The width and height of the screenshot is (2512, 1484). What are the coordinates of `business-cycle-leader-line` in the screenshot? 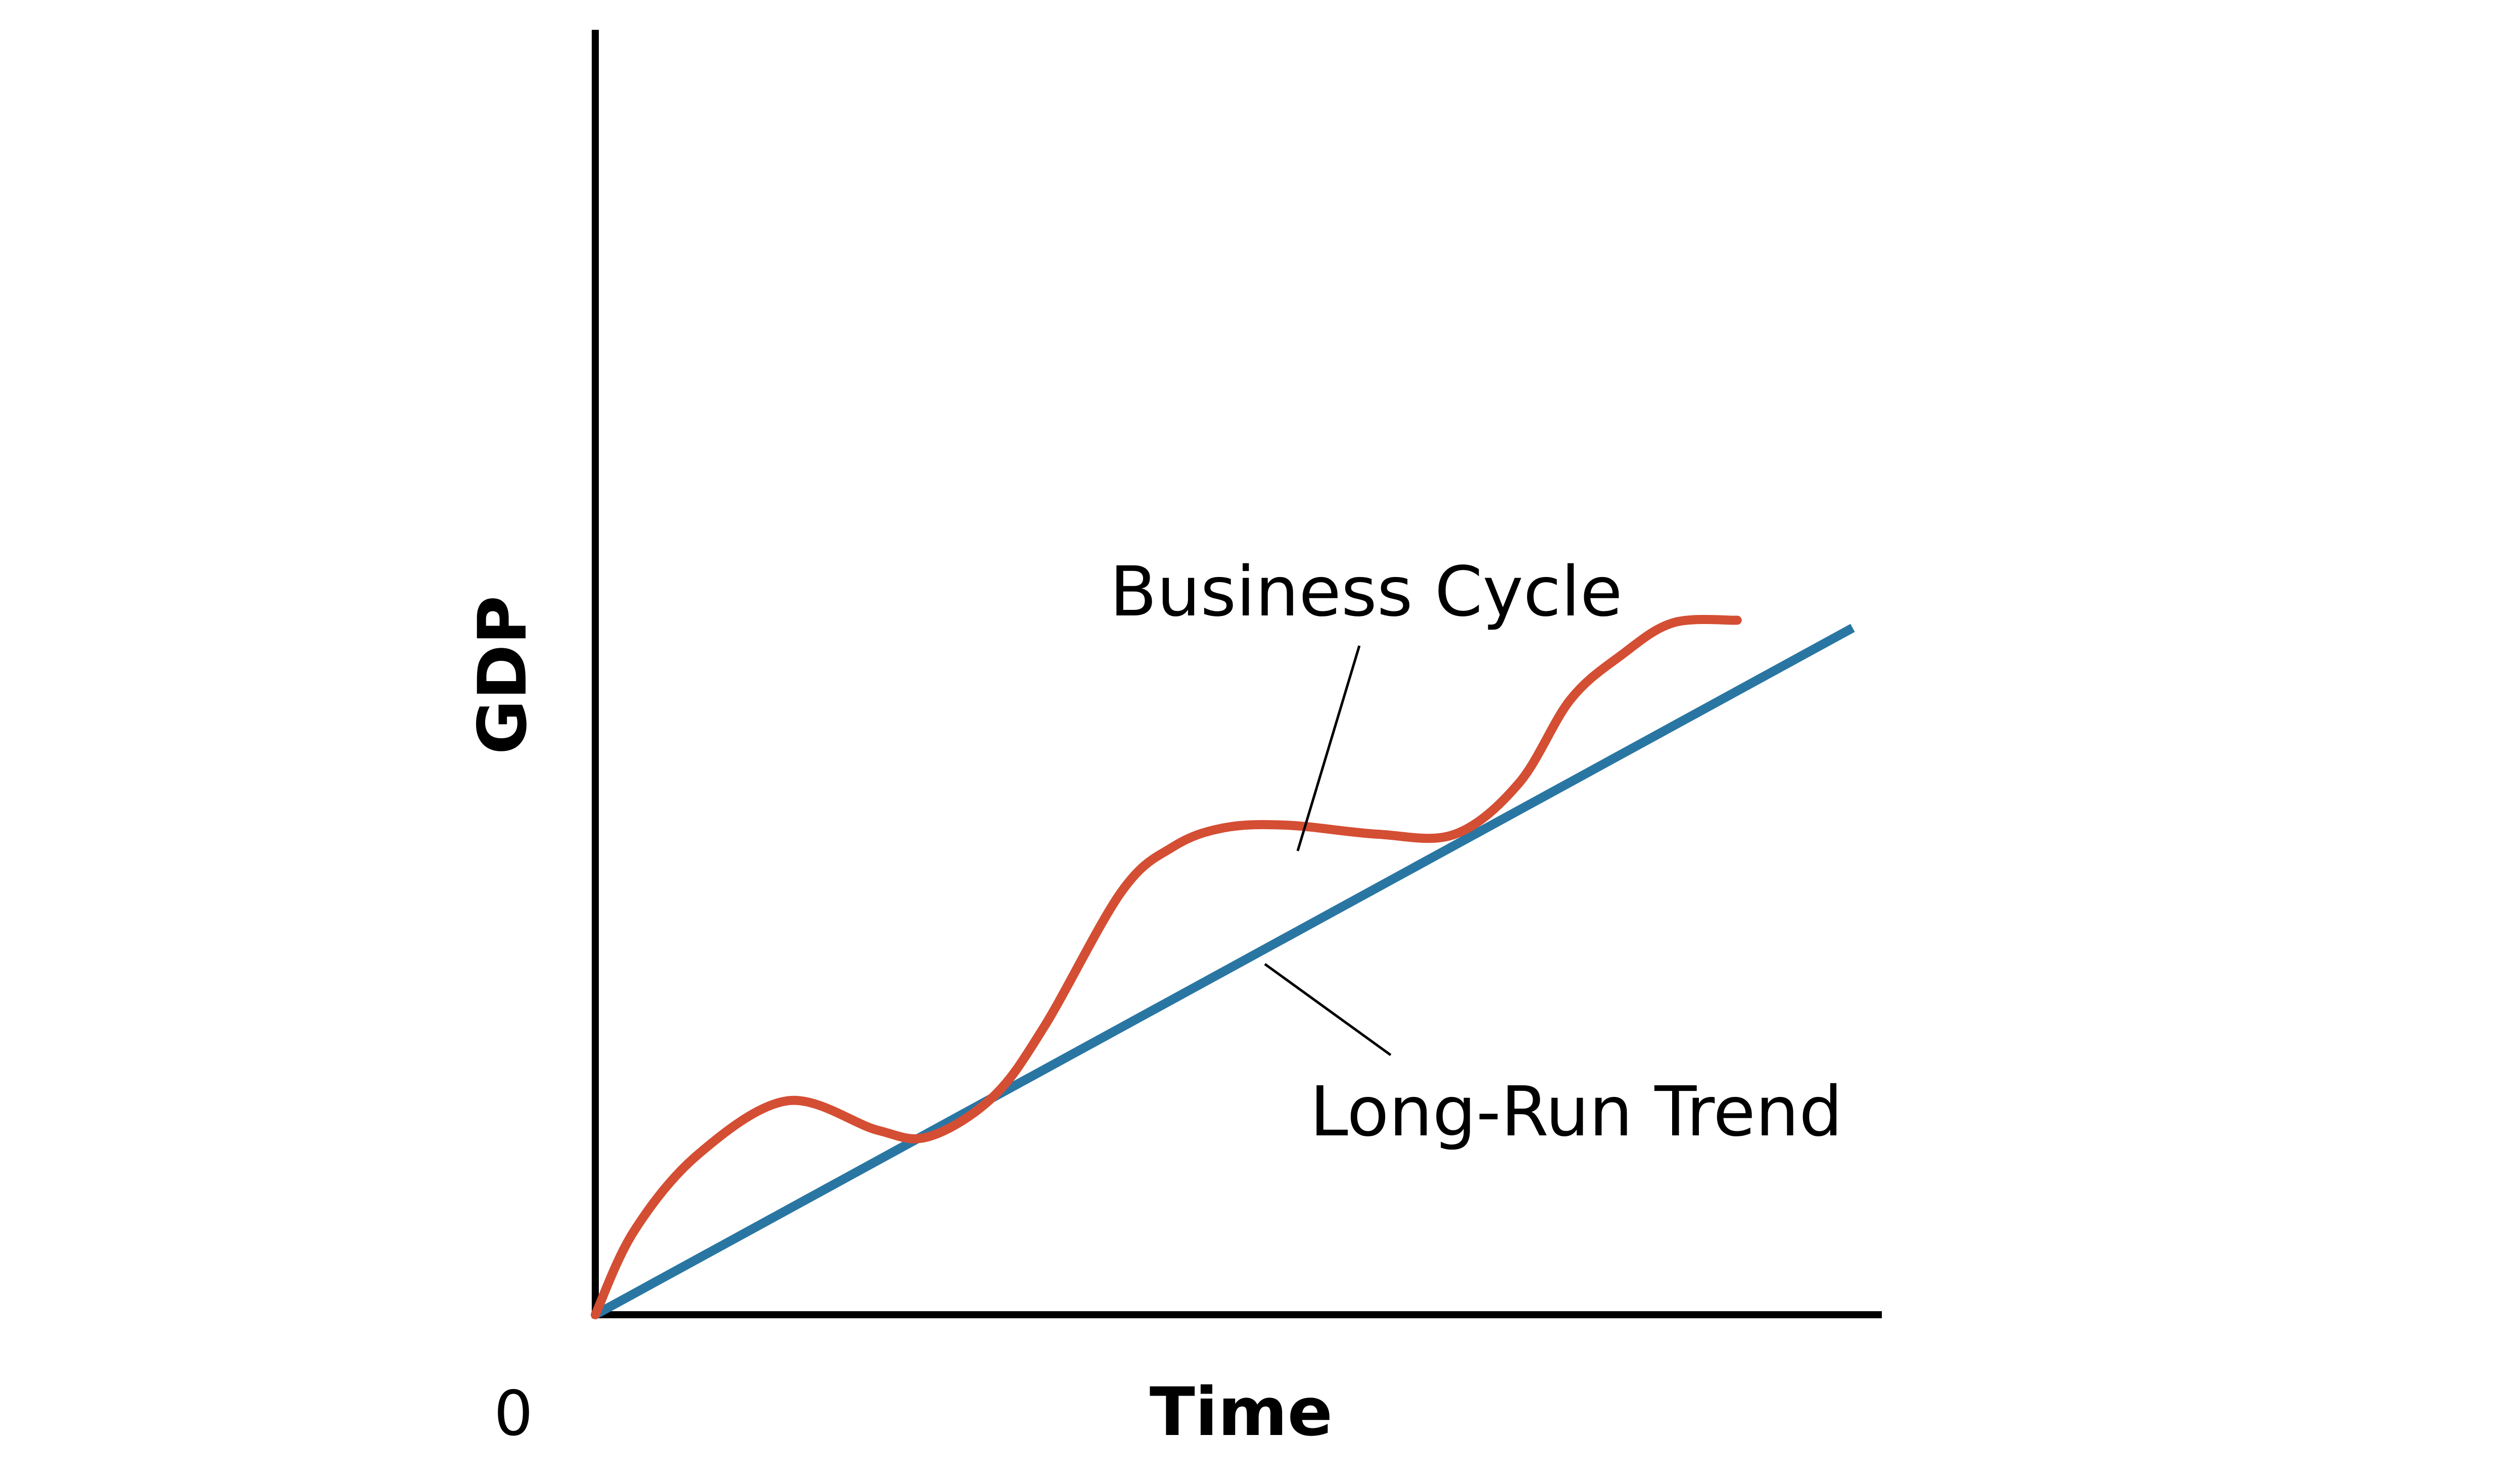 It's located at (1329, 748).